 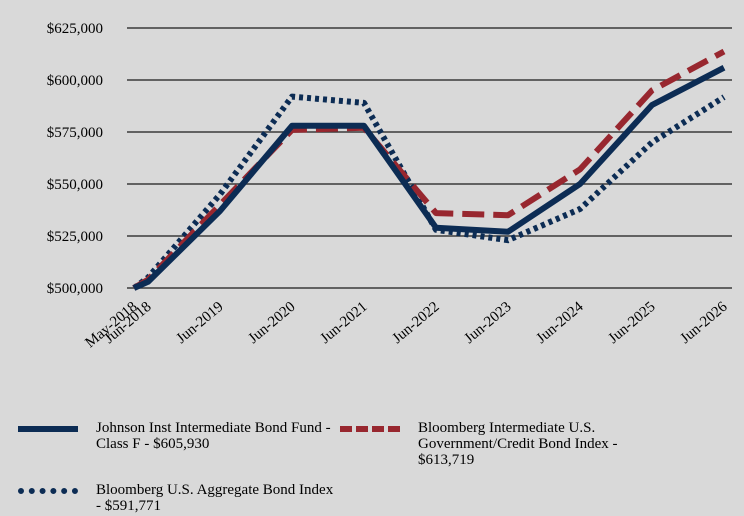 I want to click on x-tick-label: Jun-2021, so click(x=344, y=323).